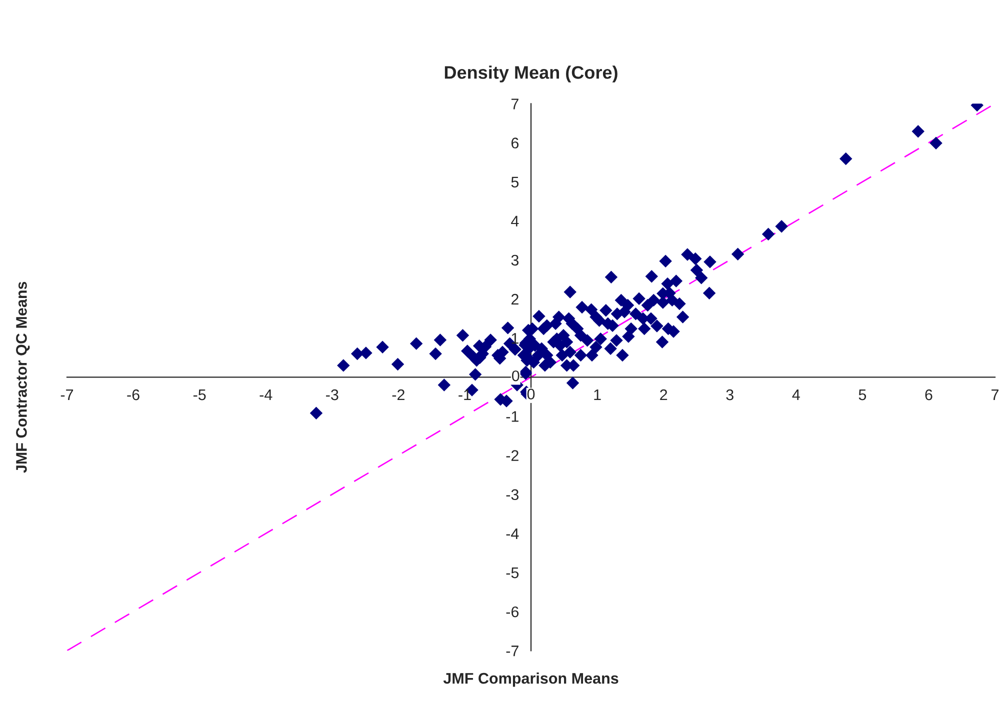 The image size is (1000, 715). I want to click on x-tick-label: 0, so click(531, 394).